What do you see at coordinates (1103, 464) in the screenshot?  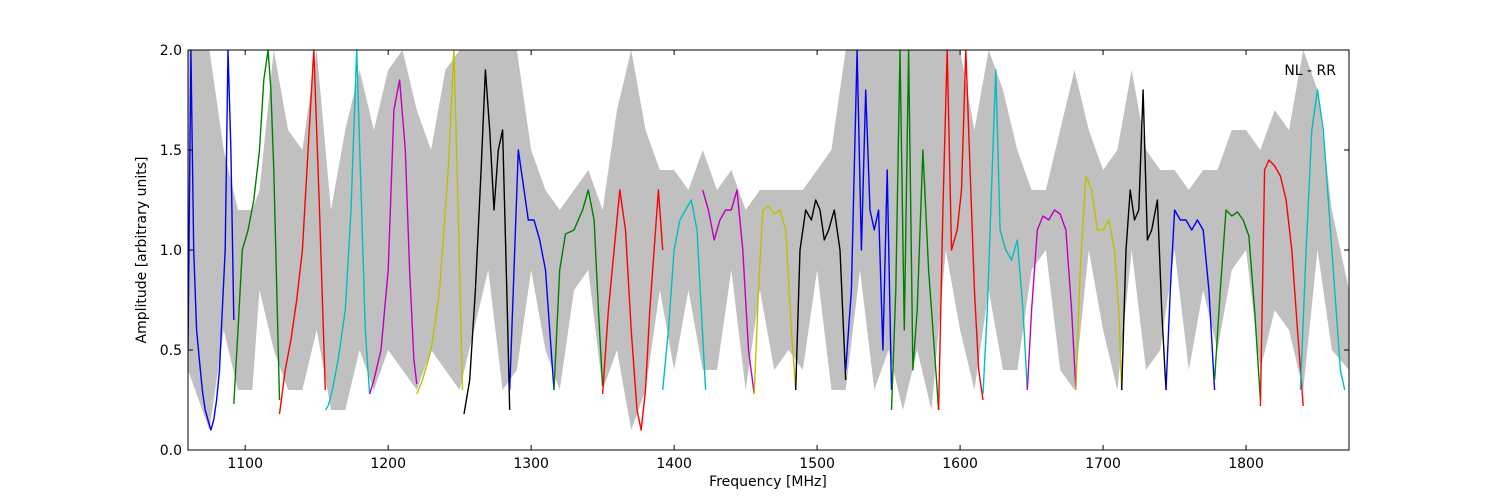 I see `x-tick-label: 1700` at bounding box center [1103, 464].